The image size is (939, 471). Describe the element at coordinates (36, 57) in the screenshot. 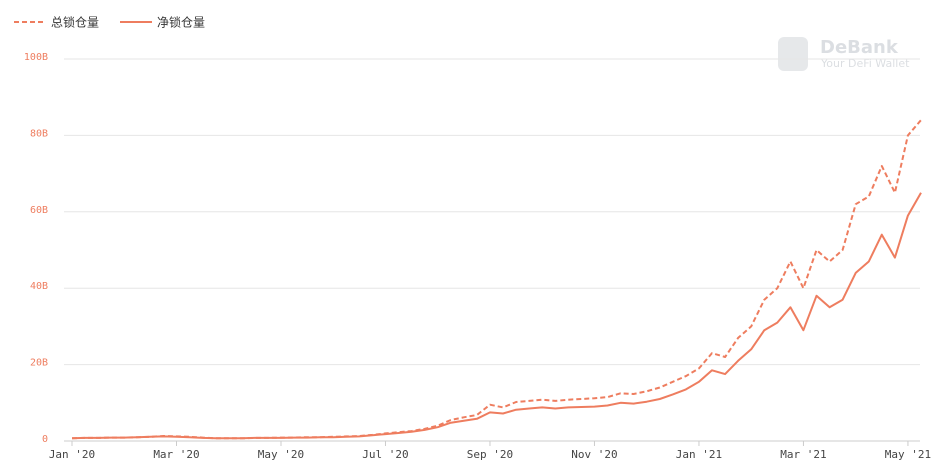

I see `y-tick-label: 100B` at that location.